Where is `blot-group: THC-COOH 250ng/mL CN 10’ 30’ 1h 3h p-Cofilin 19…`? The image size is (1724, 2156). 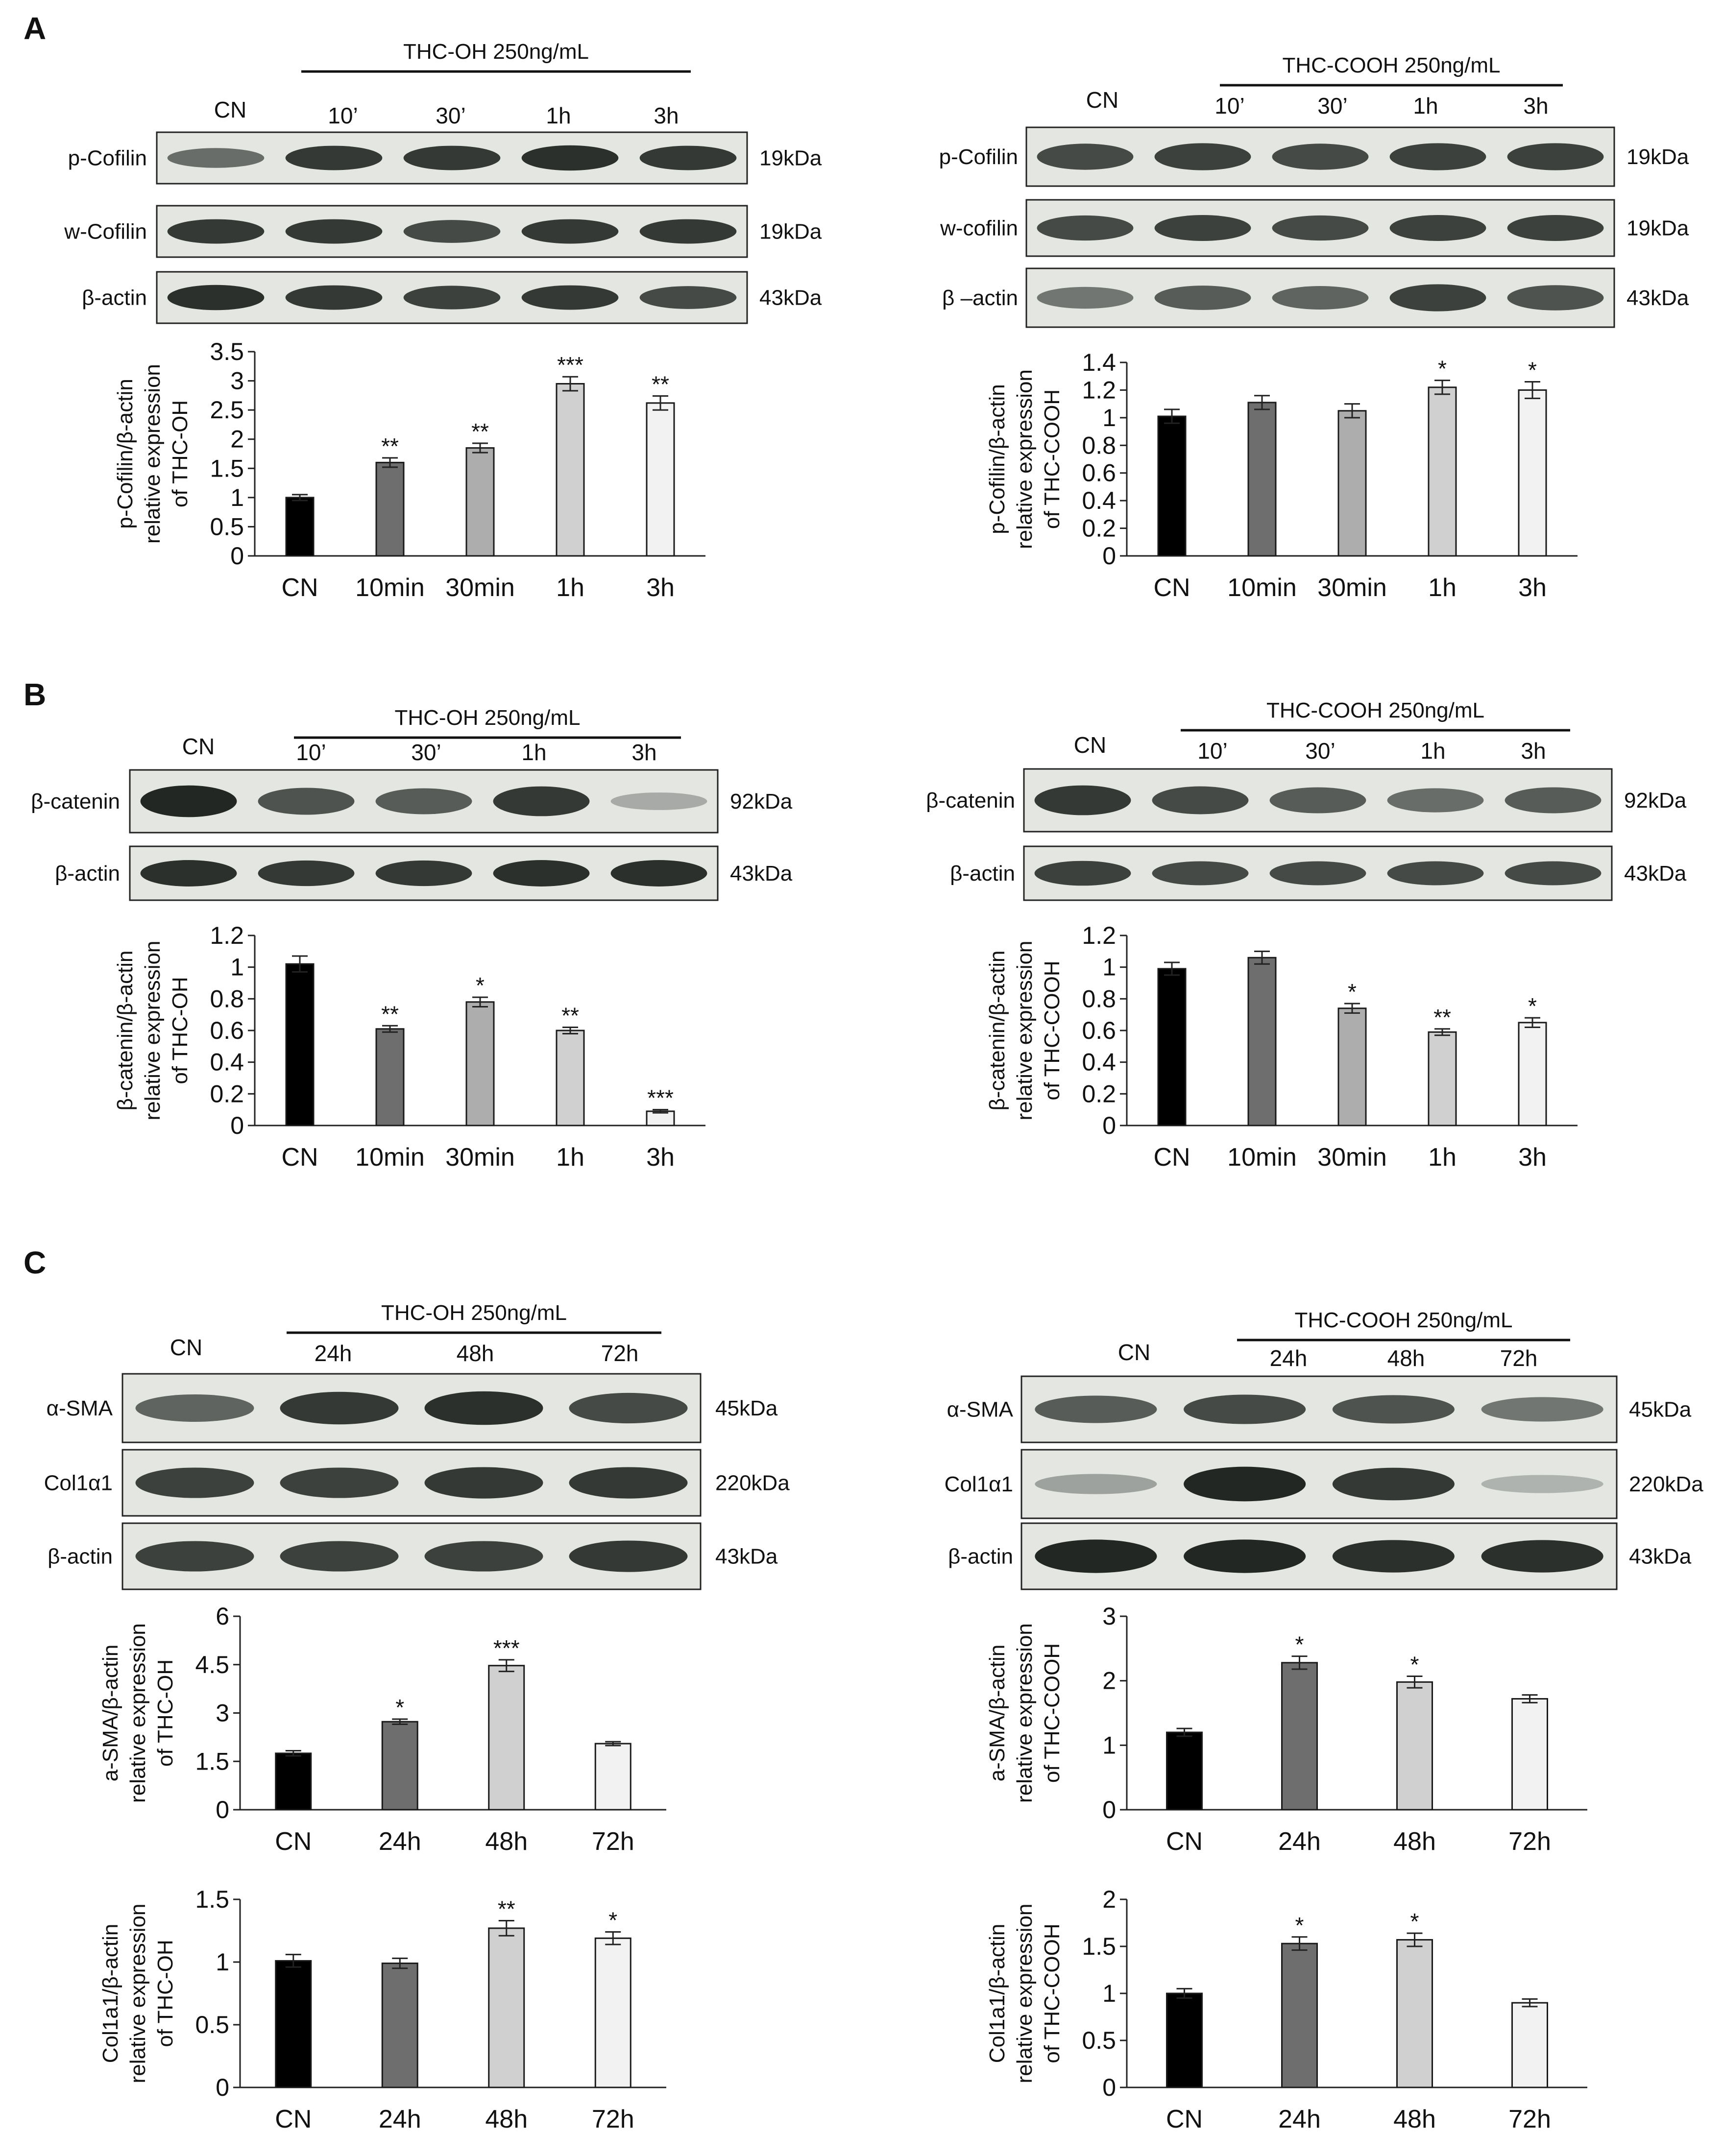 blot-group: THC-COOH 250ng/mL CN 10’ 30’ 1h 3h p-Cofilin 19… is located at coordinates (1314, 190).